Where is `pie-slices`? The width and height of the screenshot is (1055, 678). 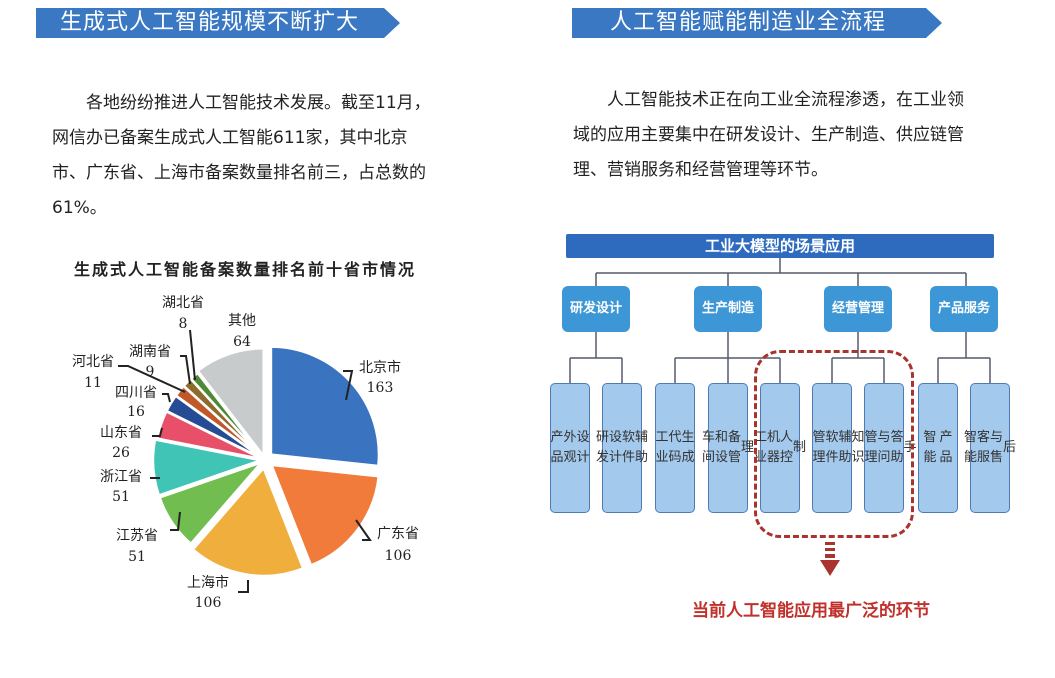 pie-slices is located at coordinates (266, 461).